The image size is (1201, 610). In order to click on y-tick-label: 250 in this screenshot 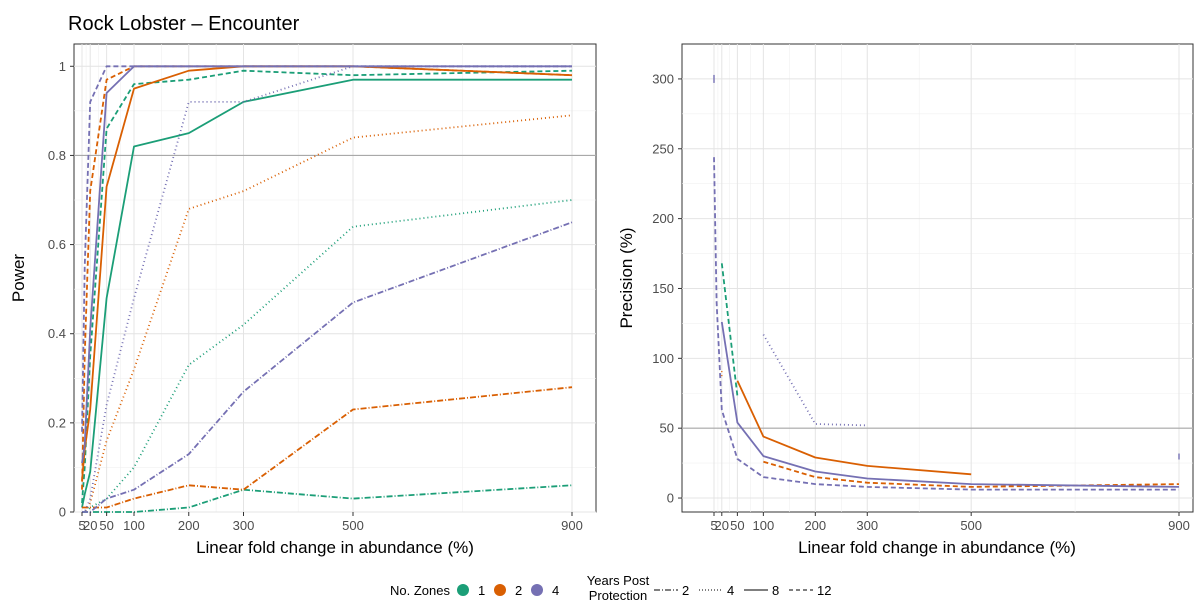, I will do `click(663, 148)`.